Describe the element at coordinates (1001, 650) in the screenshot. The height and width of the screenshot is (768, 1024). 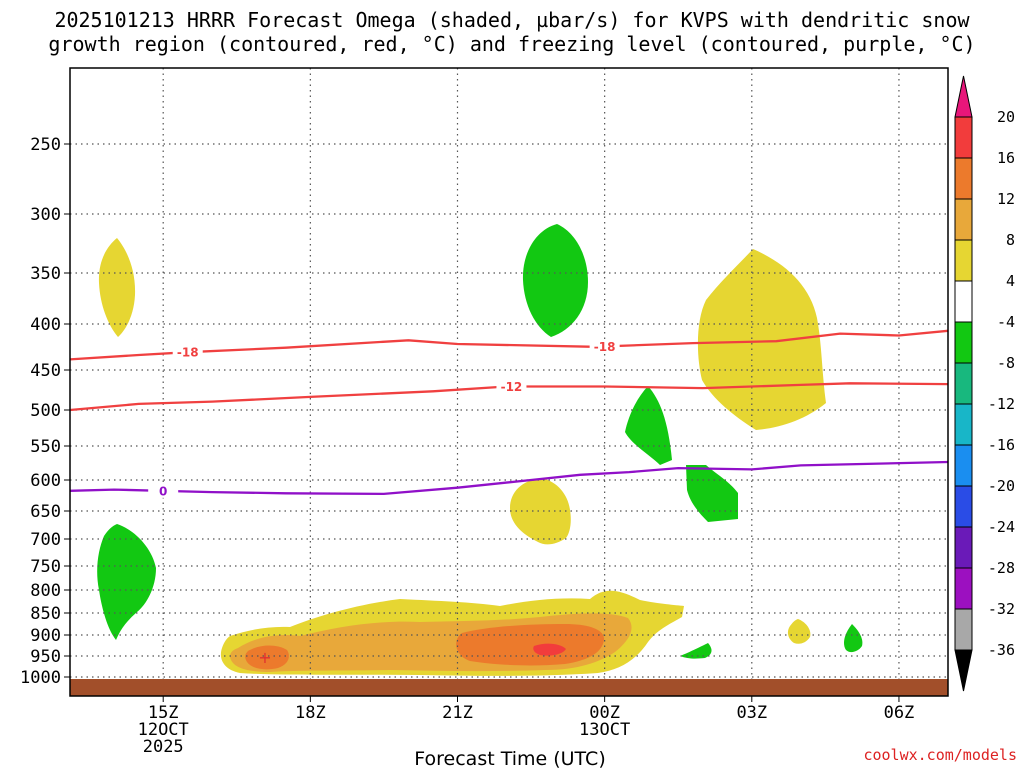
I see `colorbar-label: -36` at that location.